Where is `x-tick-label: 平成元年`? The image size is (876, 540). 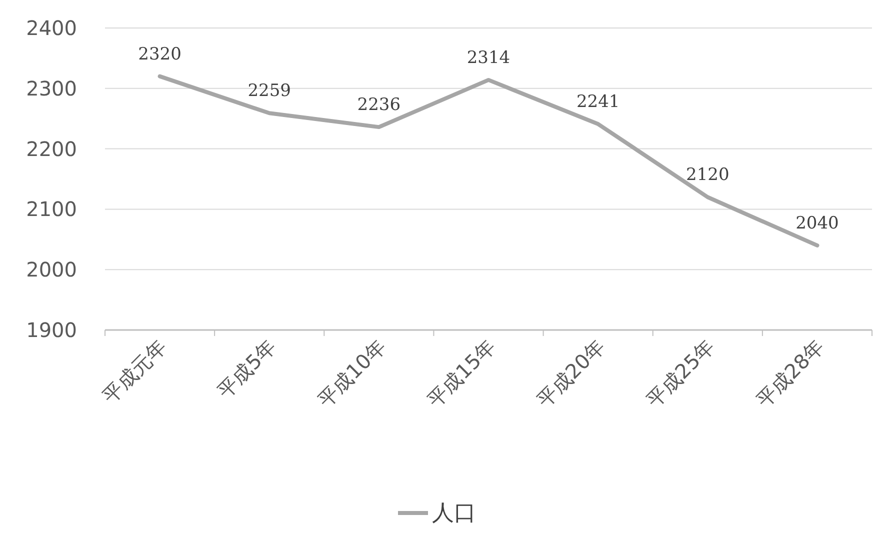 x-tick-label: 平成元年 is located at coordinates (135, 371).